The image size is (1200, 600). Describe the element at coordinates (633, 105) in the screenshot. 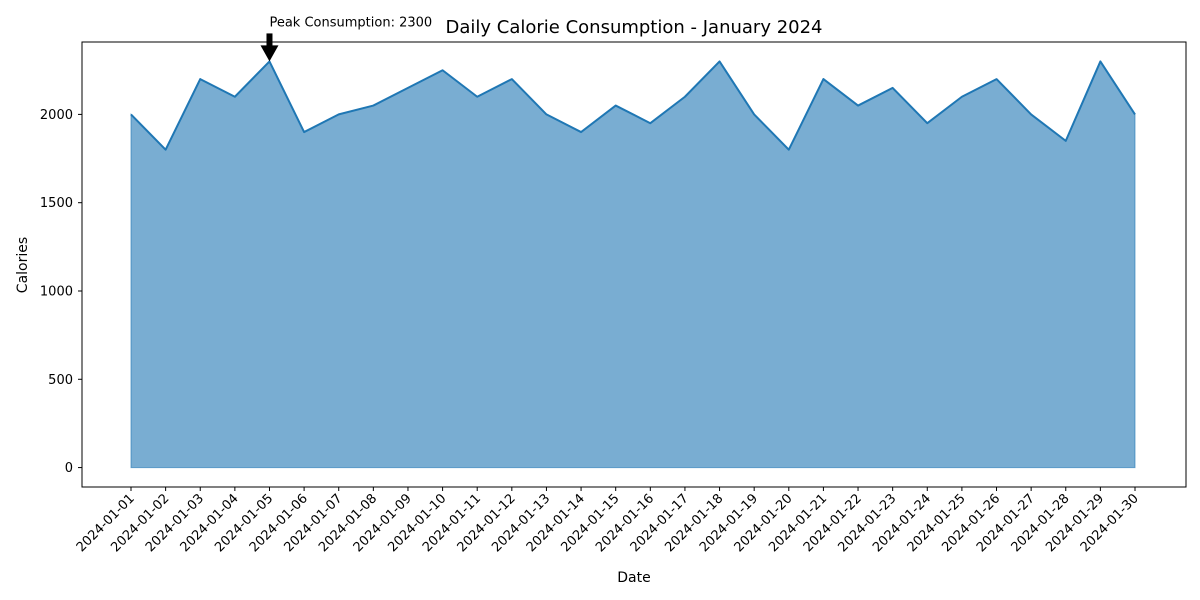

I see `area-line` at that location.